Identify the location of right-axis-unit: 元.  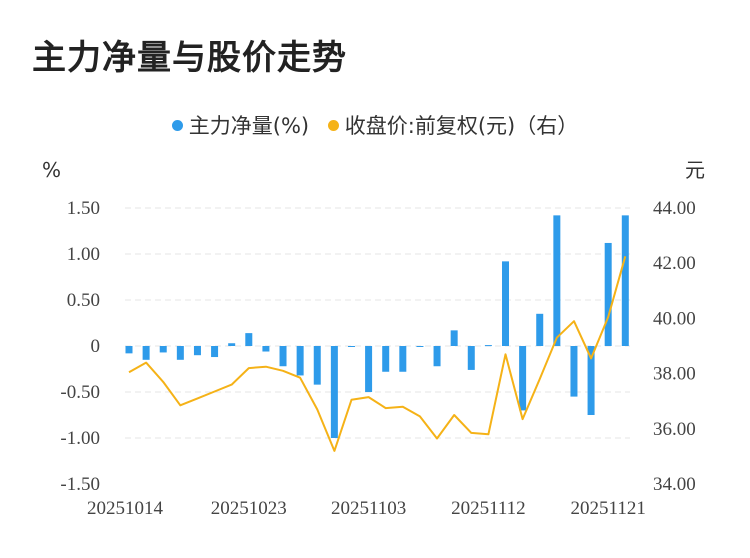
(695, 170).